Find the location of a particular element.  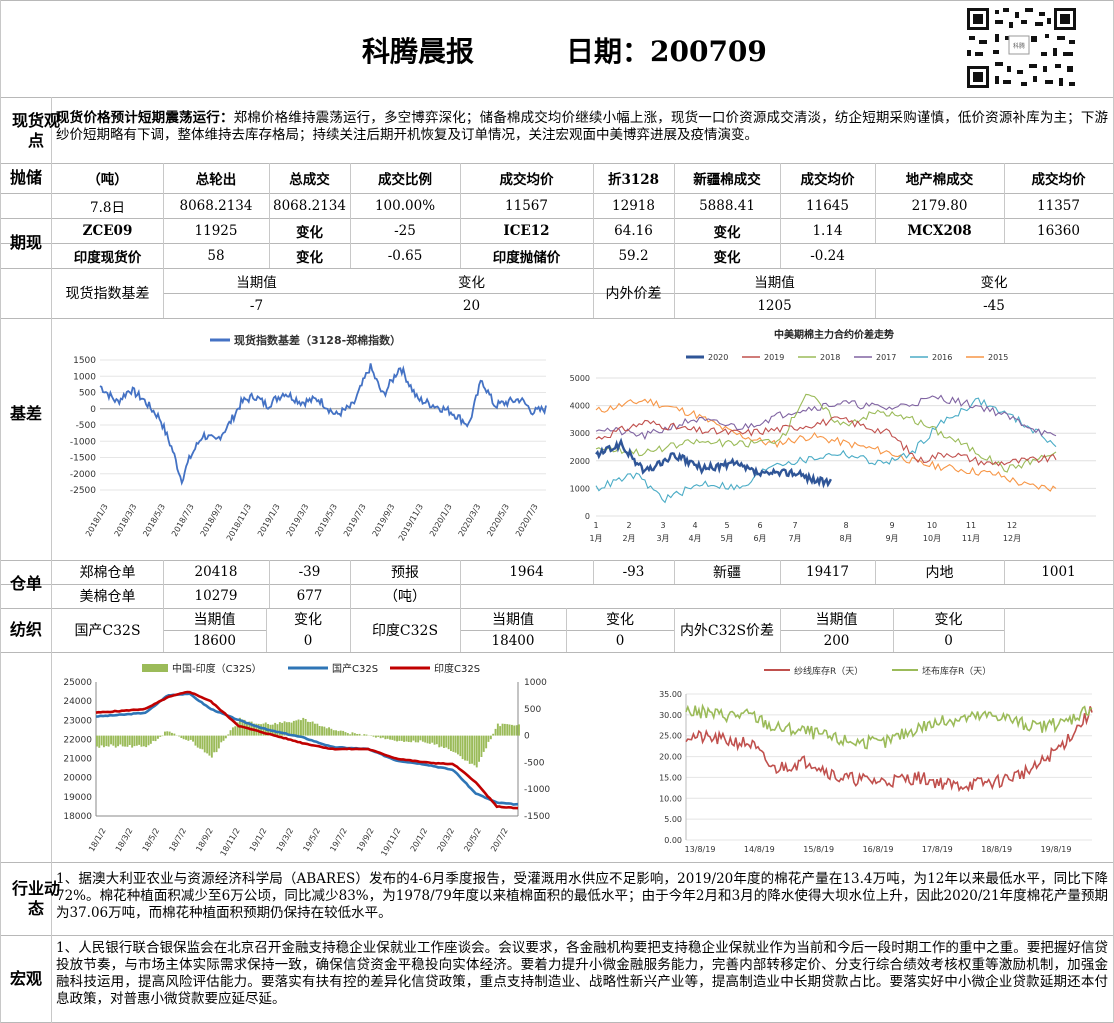

x-tick-num: 5 is located at coordinates (726, 525).